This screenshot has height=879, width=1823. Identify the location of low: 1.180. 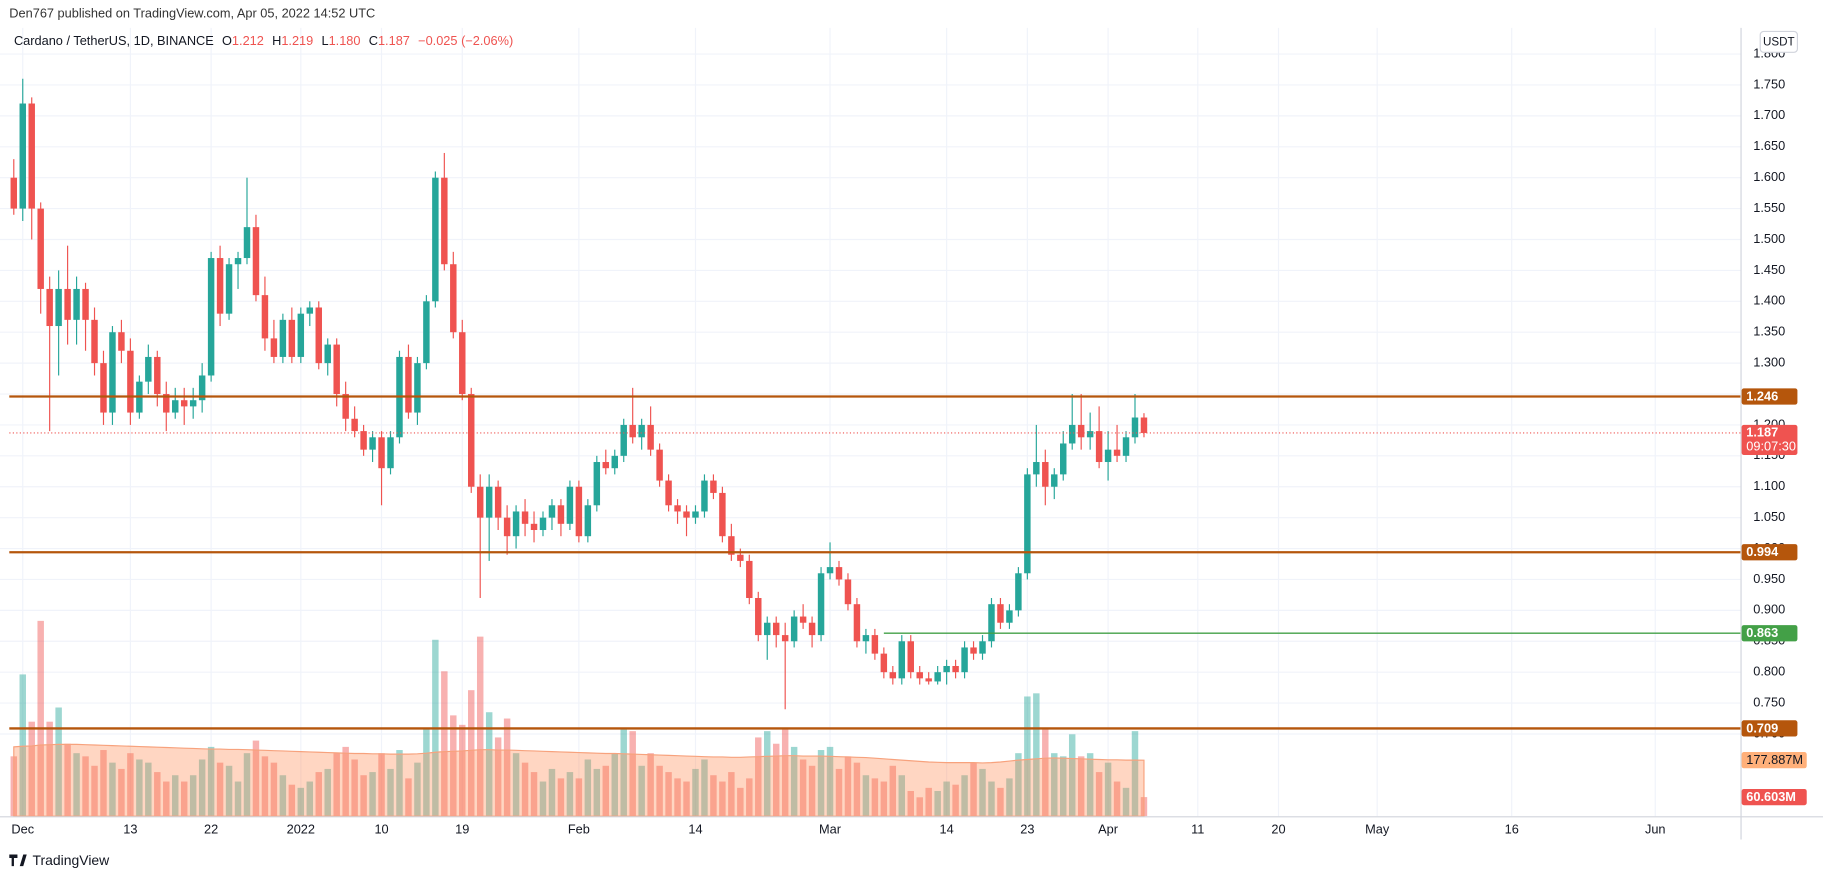
(345, 40).